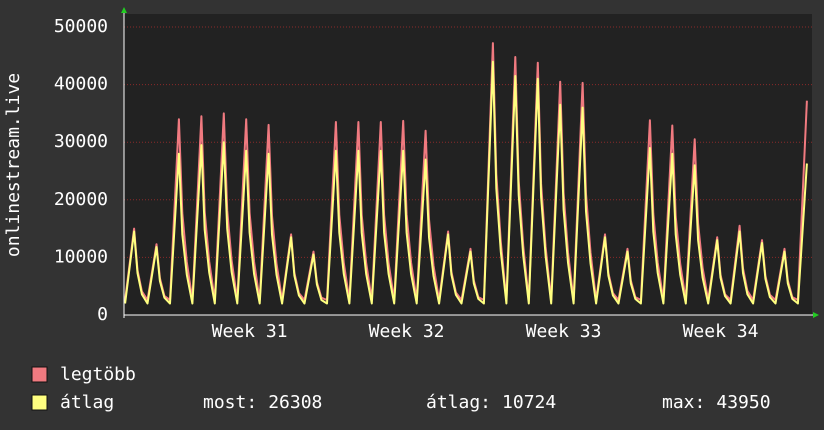 The width and height of the screenshot is (824, 430). Describe the element at coordinates (816, 315) in the screenshot. I see `x-axis-arrow` at that location.